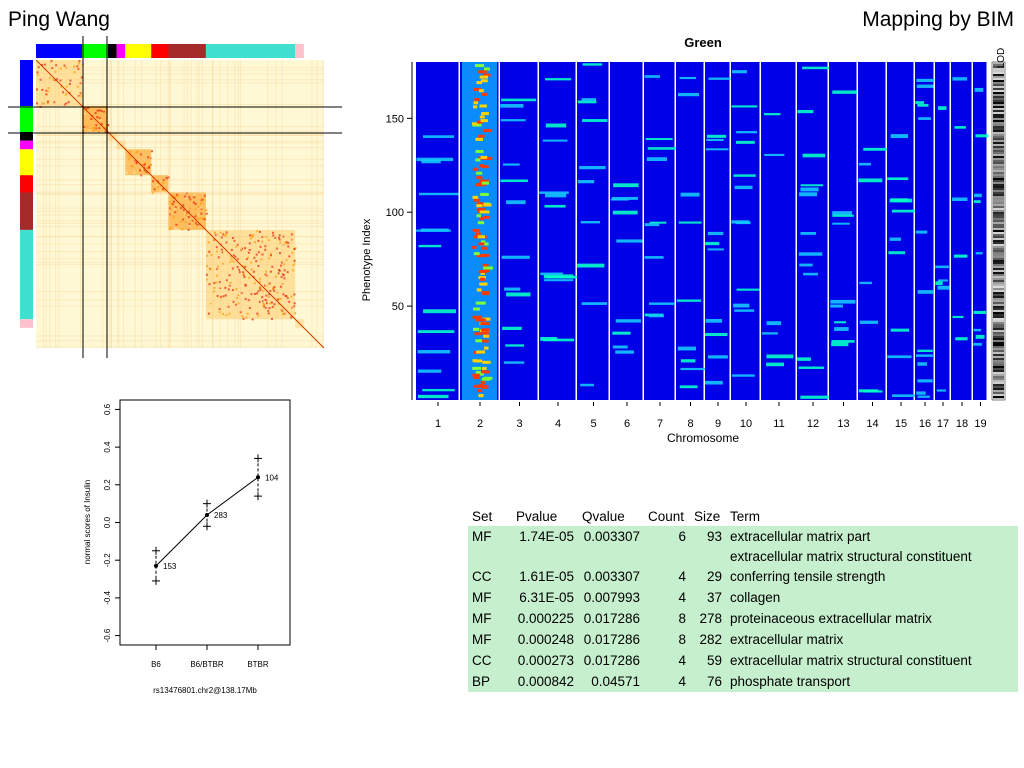 Image resolution: width=1024 pixels, height=768 pixels. I want to click on chromosome-label-13: 13, so click(843, 424).